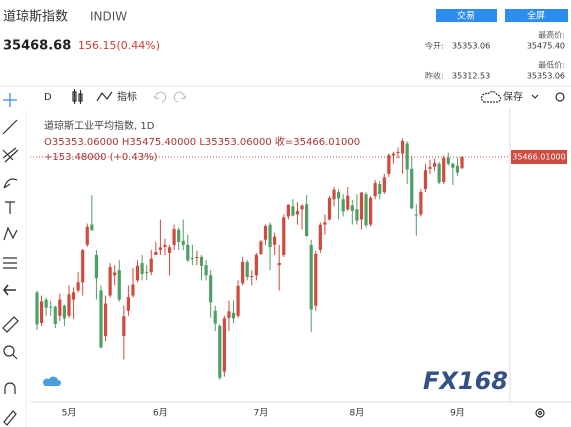  Describe the element at coordinates (10, 155) in the screenshot. I see `pitchfork-tool` at that location.